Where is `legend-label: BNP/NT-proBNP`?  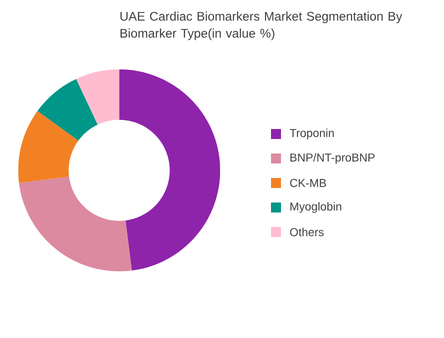
legend-label: BNP/NT-proBNP is located at coordinates (332, 158).